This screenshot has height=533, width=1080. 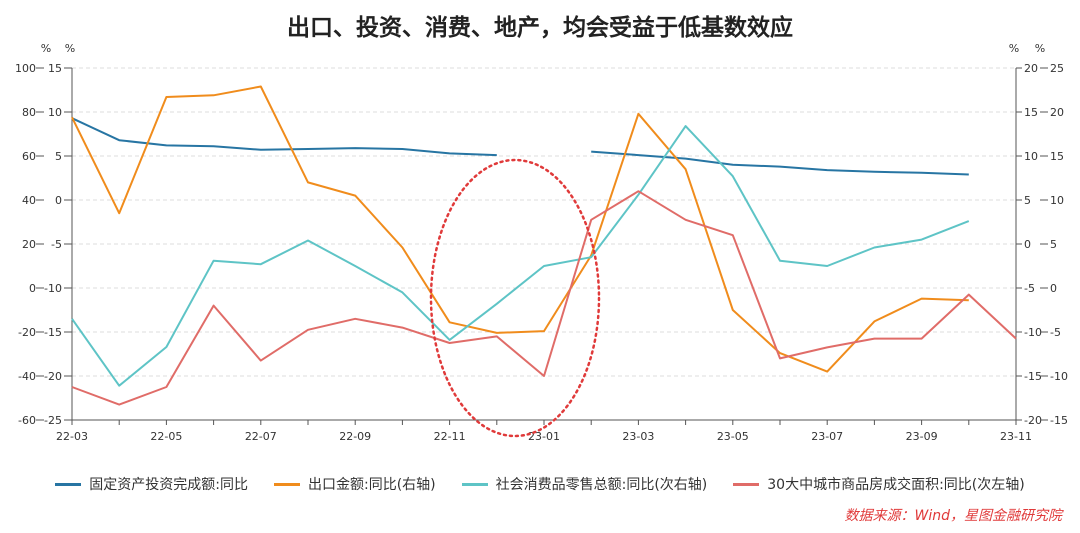 I want to click on outer-left-tick-label: 0, so click(x=32, y=288).